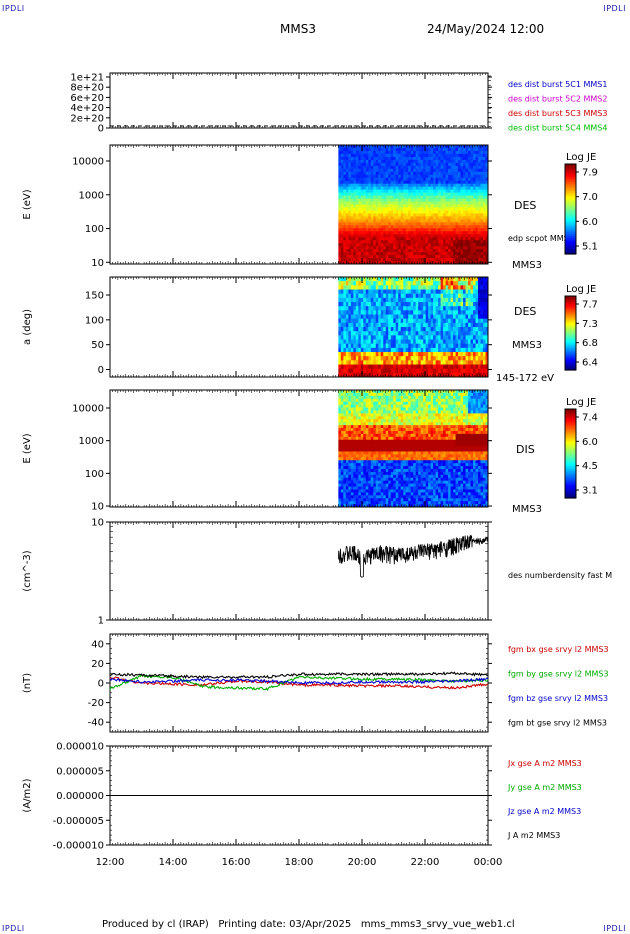  What do you see at coordinates (13, 928) in the screenshot?
I see `corner-label-bottom-left: IPDLI` at bounding box center [13, 928].